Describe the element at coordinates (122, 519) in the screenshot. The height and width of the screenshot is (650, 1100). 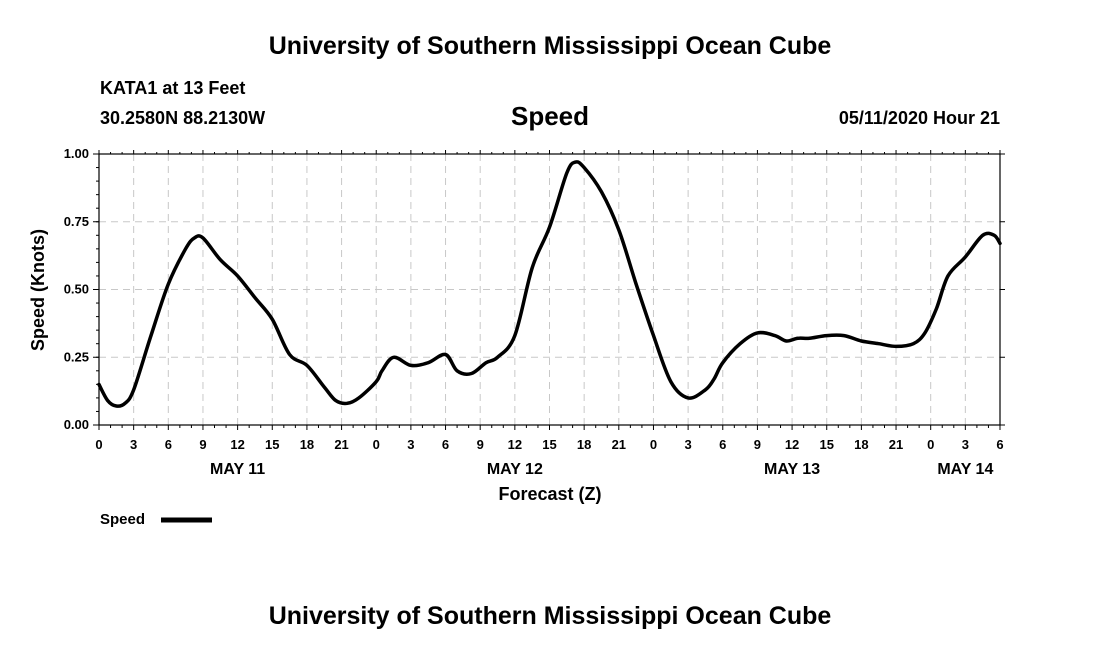
I see `legend-label: Speed` at that location.